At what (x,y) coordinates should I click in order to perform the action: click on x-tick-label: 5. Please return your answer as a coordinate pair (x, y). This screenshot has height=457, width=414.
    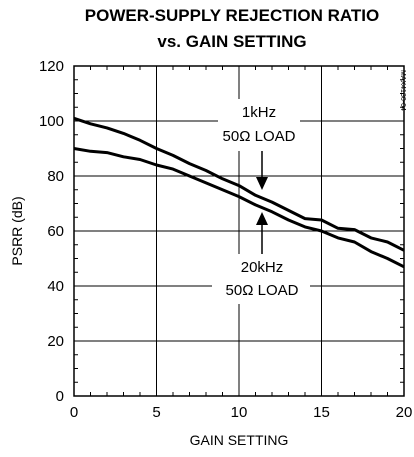
    Looking at the image, I should click on (156, 412).